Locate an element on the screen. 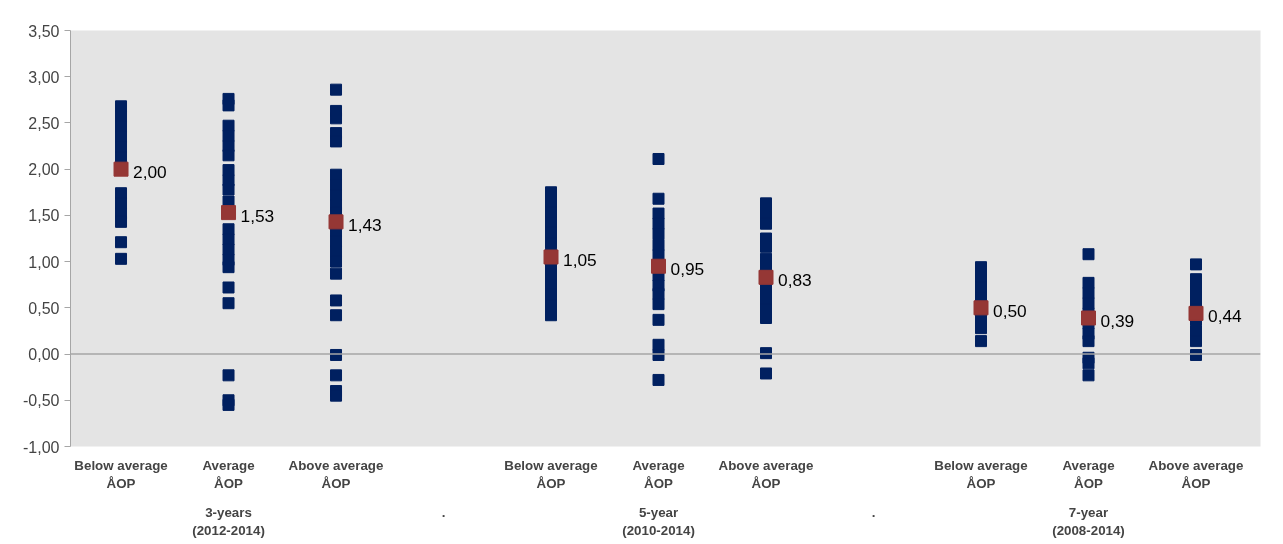  text: 7-year (2008-2014) is located at coordinates (1088, 521).